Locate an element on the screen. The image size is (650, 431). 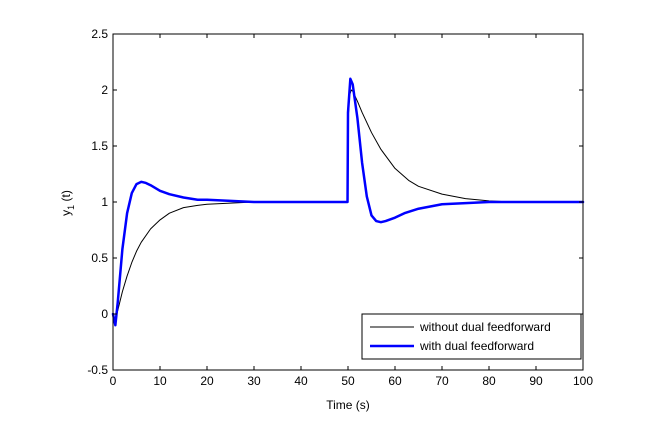
x-tick-label: 10 is located at coordinates (160, 381).